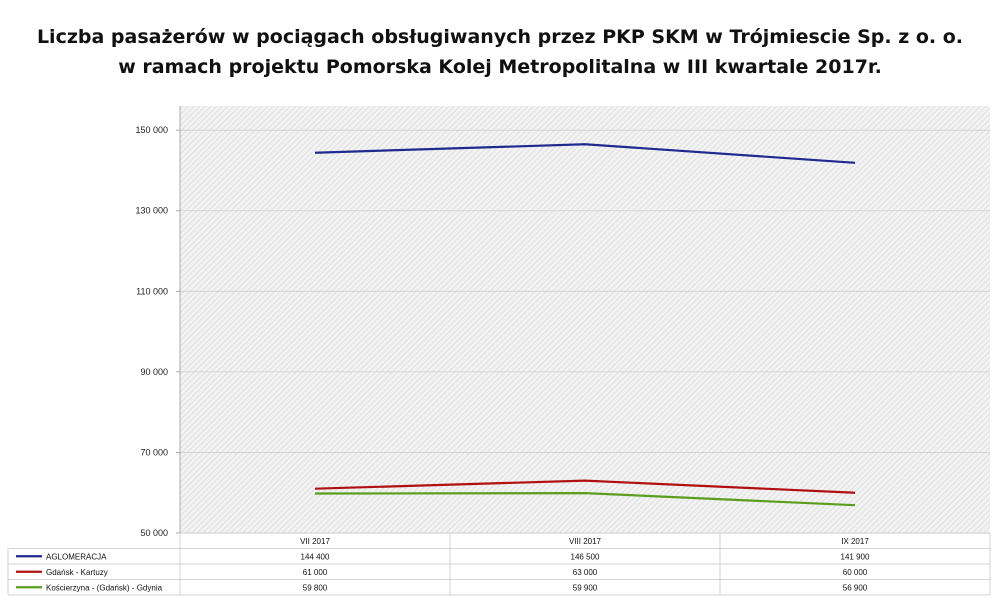  Describe the element at coordinates (154, 452) in the screenshot. I see `y-tick-label: 70 000` at that location.